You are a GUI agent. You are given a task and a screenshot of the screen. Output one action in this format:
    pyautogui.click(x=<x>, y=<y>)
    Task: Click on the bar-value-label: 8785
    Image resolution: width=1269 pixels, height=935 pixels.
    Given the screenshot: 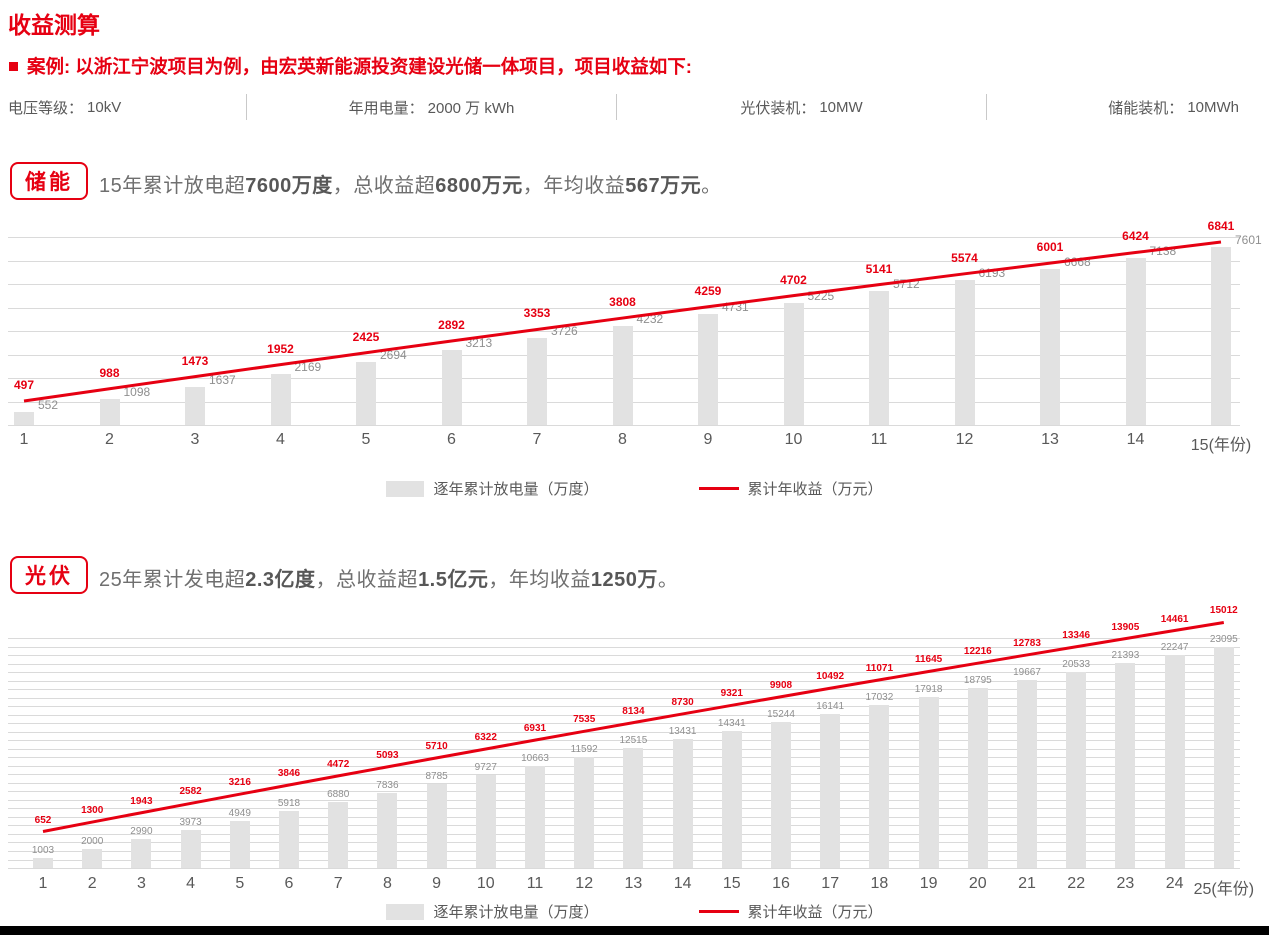 What is the action you would take?
    pyautogui.click(x=436, y=776)
    